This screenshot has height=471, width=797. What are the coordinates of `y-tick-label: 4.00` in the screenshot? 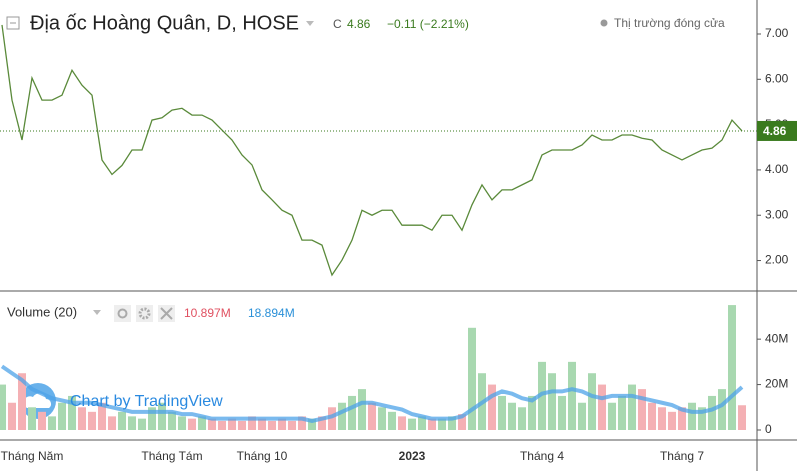 It's located at (777, 169).